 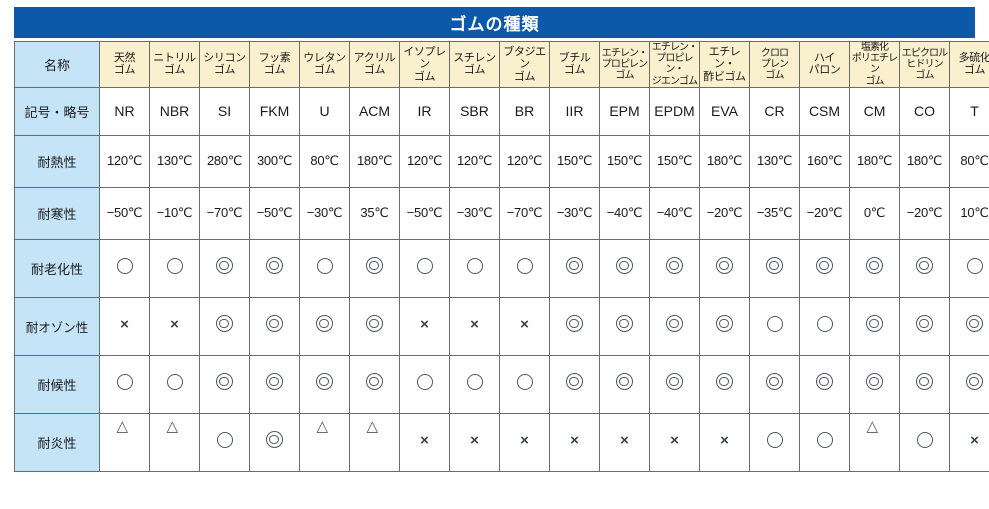 I want to click on abbr-cm: CM, so click(x=874, y=111).